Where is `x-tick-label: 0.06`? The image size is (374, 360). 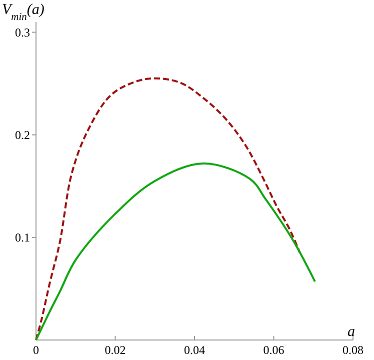 x-tick-label: 0.06 is located at coordinates (273, 350).